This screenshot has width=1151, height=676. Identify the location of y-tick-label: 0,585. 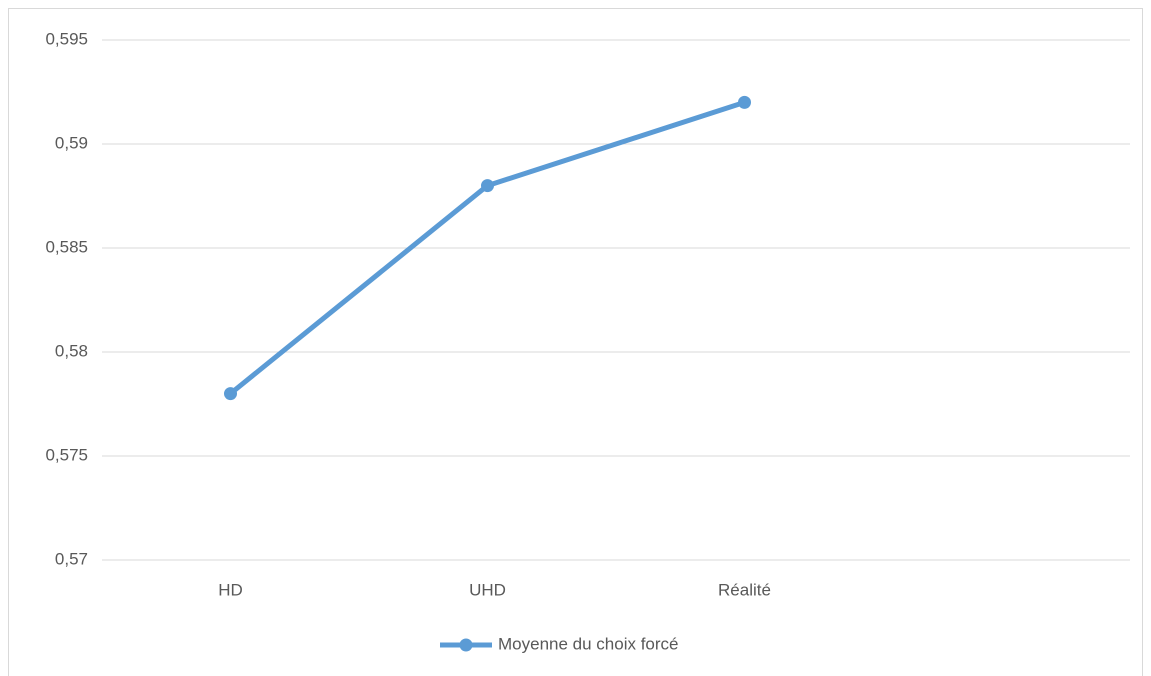
(66, 246).